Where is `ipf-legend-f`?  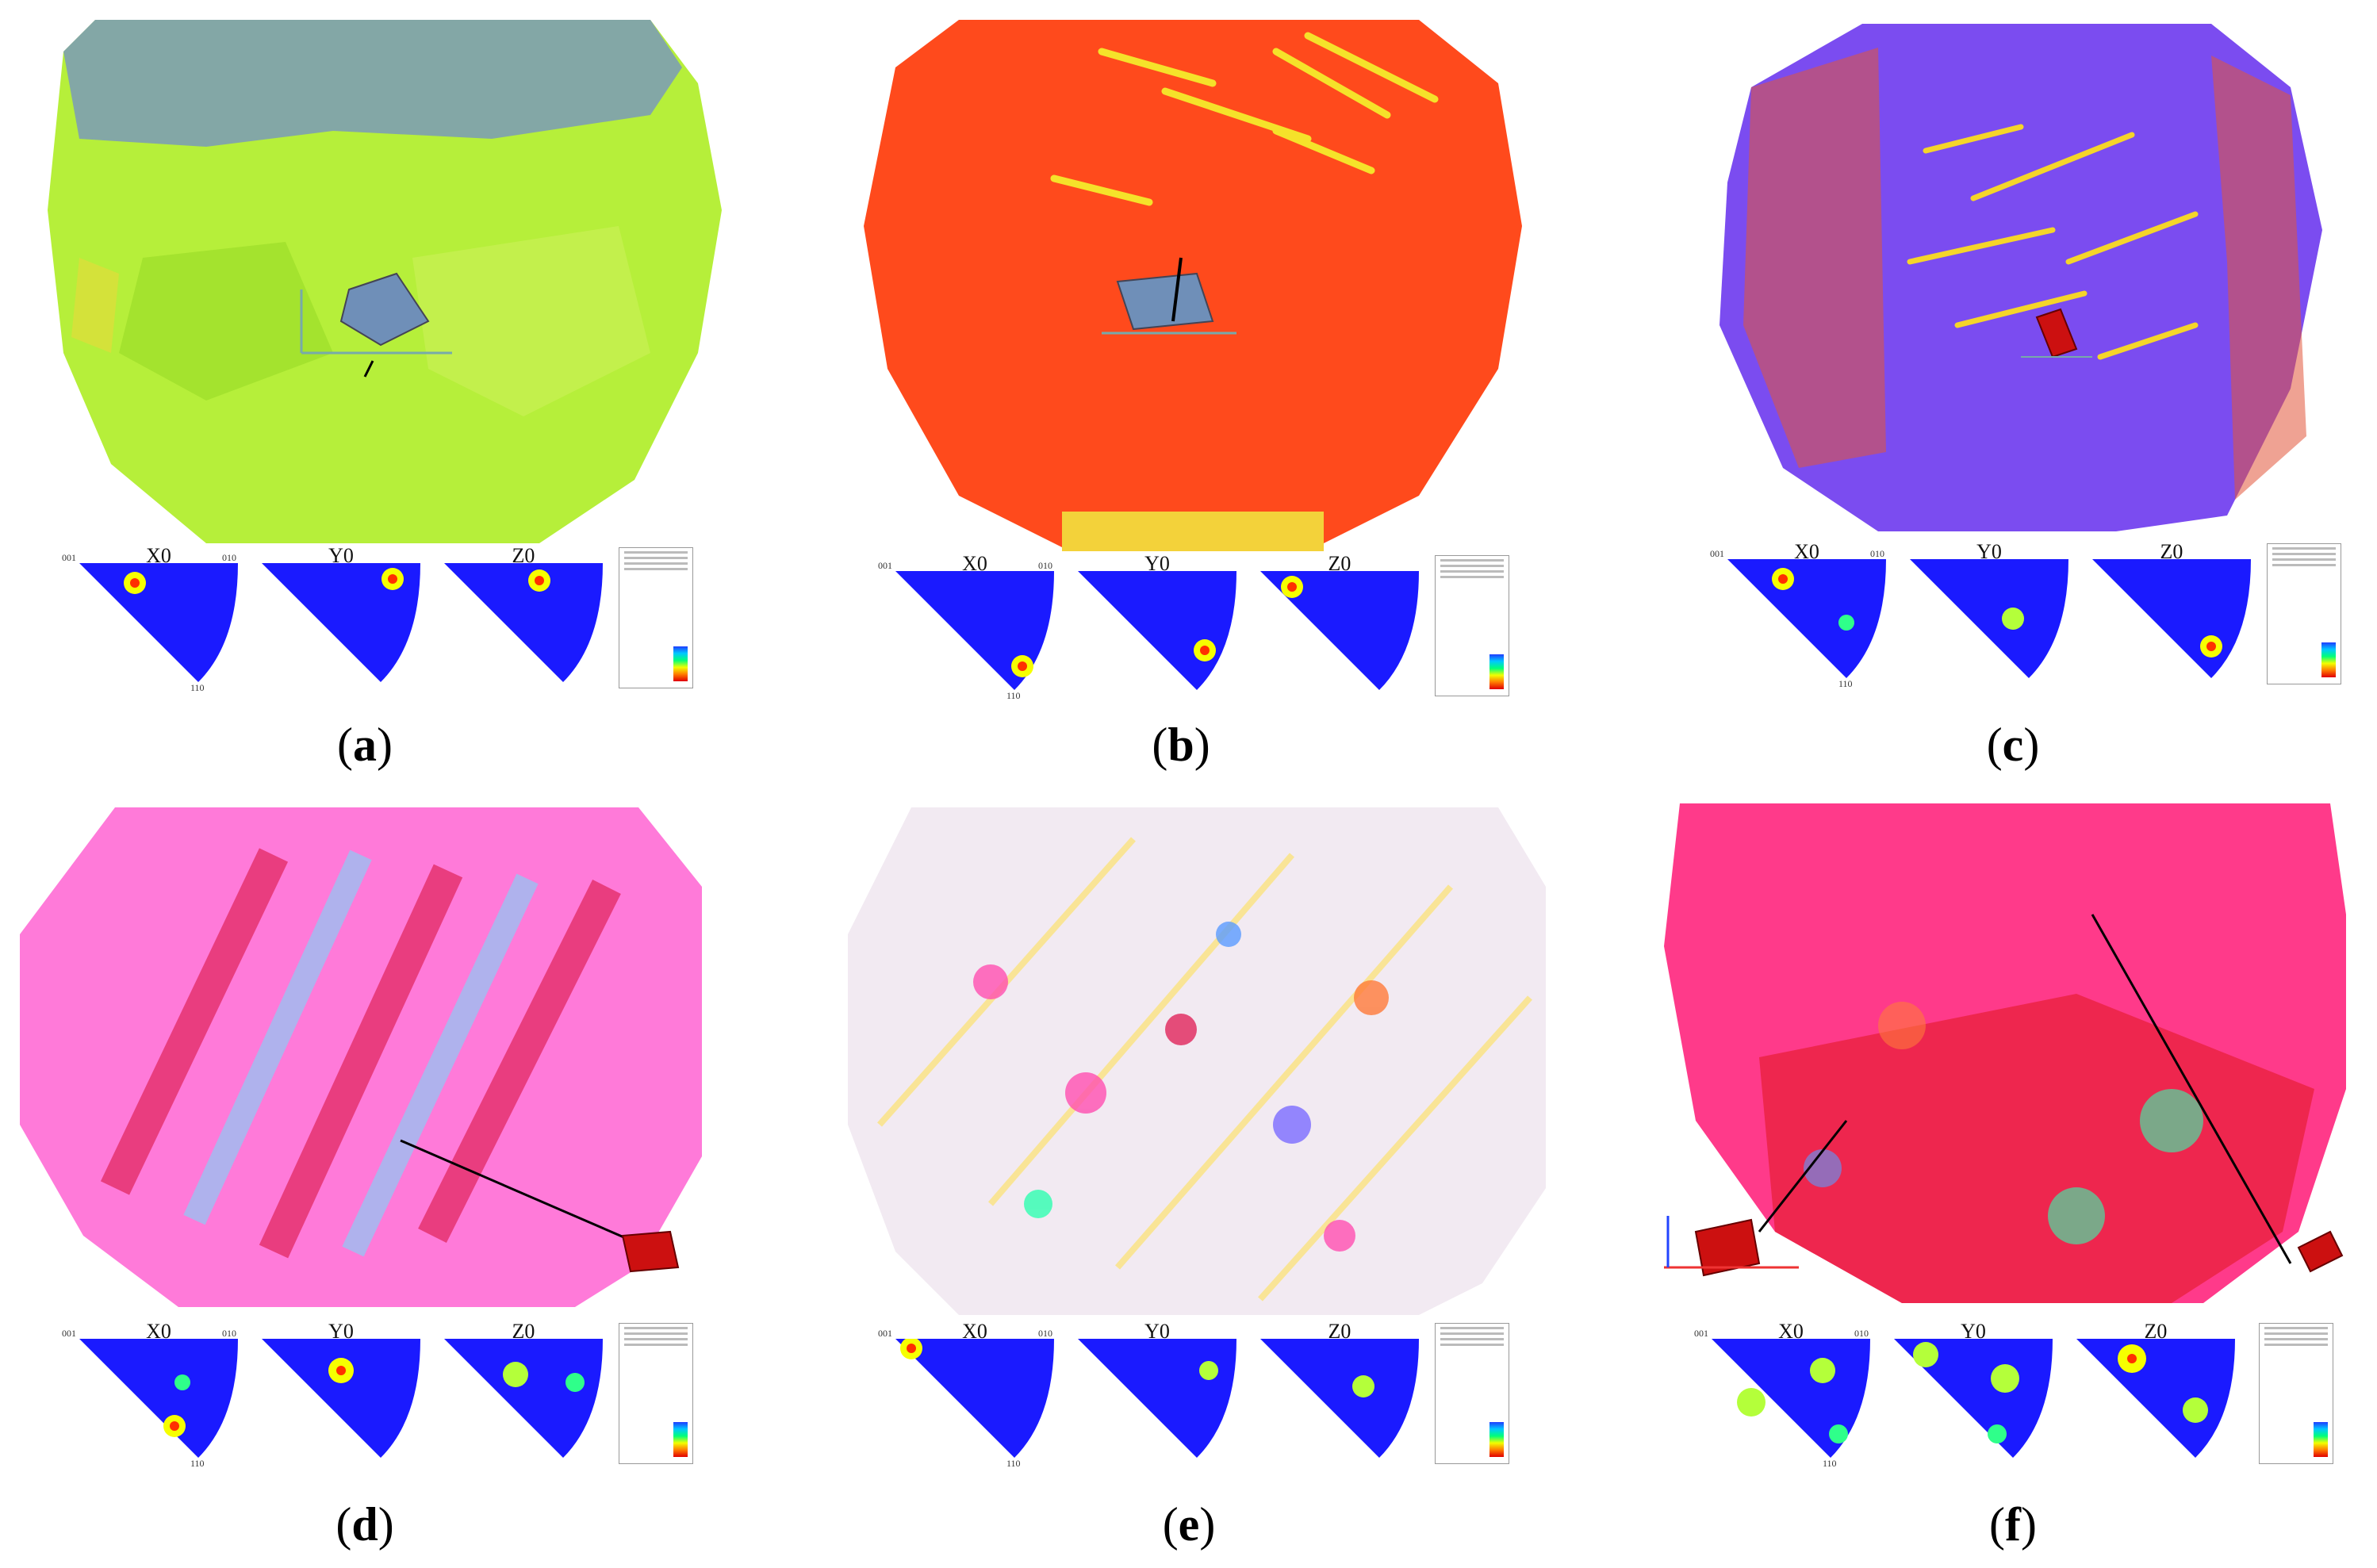
ipf-legend-f is located at coordinates (2296, 1393).